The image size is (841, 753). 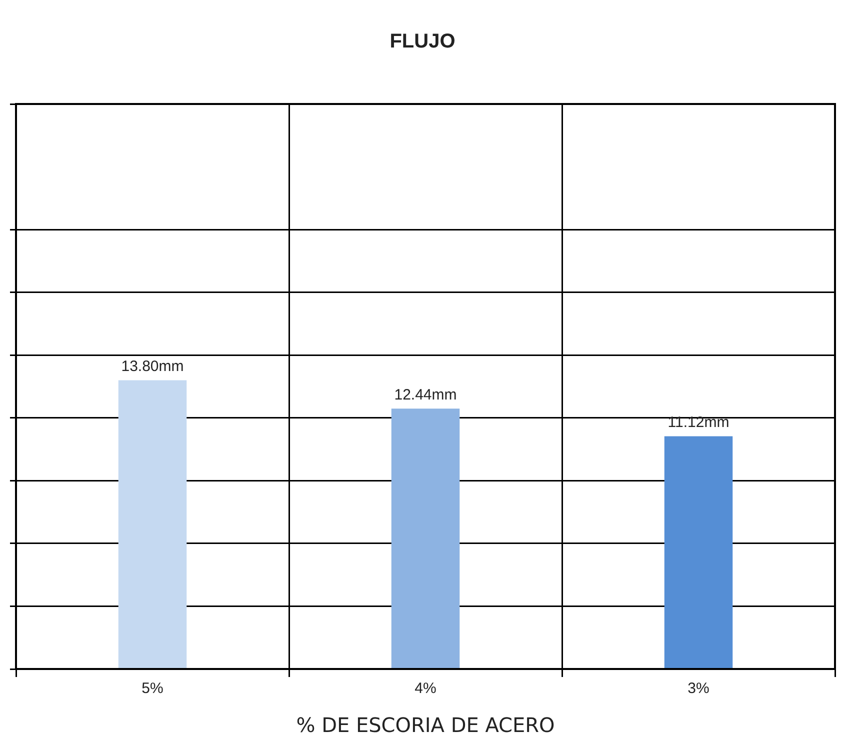 I want to click on data-label: 12.44mm, so click(x=425, y=395).